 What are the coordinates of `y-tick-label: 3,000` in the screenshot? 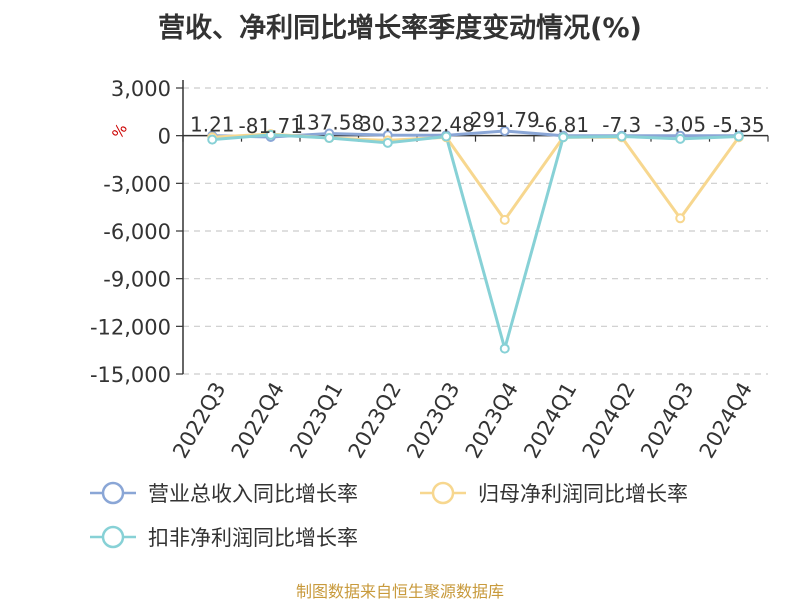 It's located at (141, 89).